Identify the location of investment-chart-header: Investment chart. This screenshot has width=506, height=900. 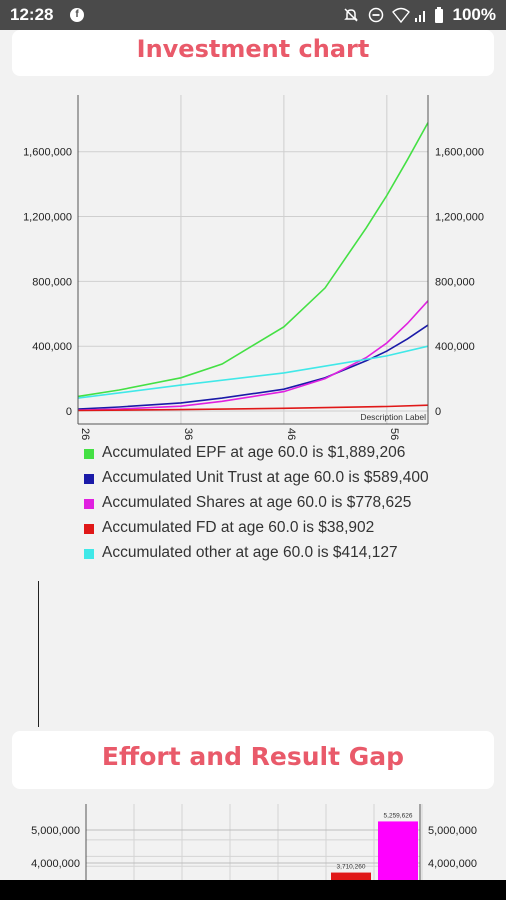
(253, 53).